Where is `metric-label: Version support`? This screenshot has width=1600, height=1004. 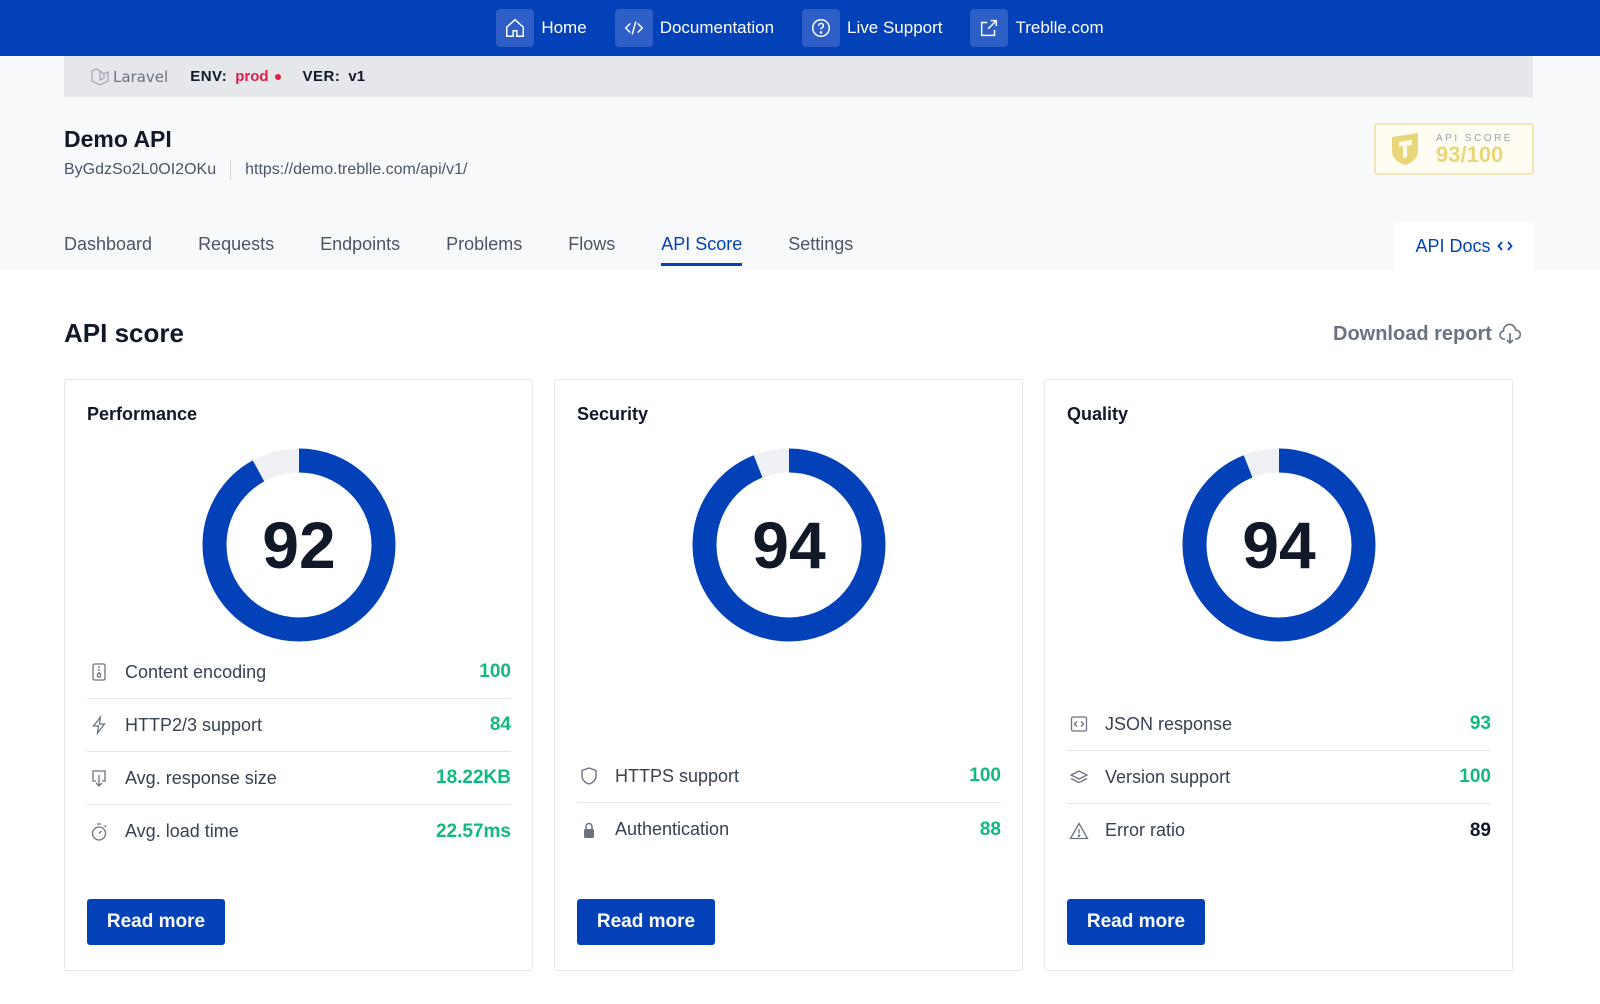 metric-label: Version support is located at coordinates (1168, 776).